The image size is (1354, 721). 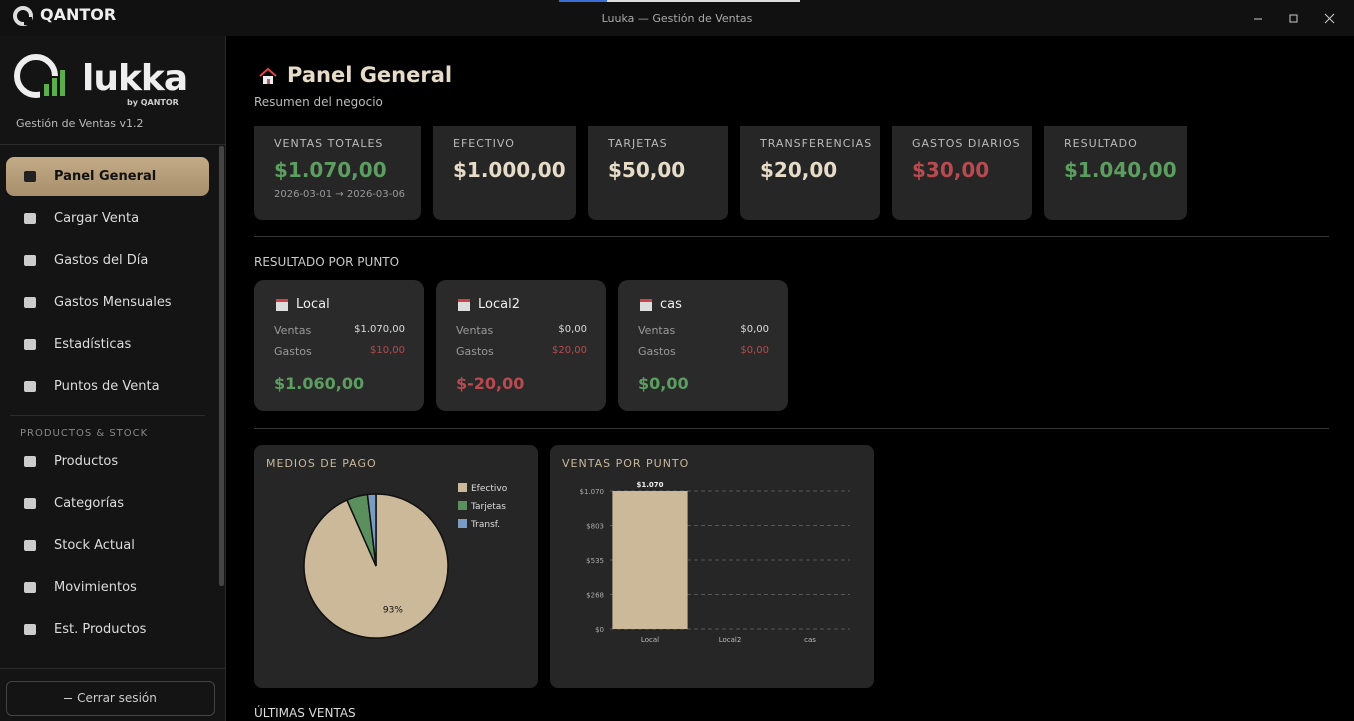 What do you see at coordinates (489, 489) in the screenshot?
I see `legend-label: Efectivo` at bounding box center [489, 489].